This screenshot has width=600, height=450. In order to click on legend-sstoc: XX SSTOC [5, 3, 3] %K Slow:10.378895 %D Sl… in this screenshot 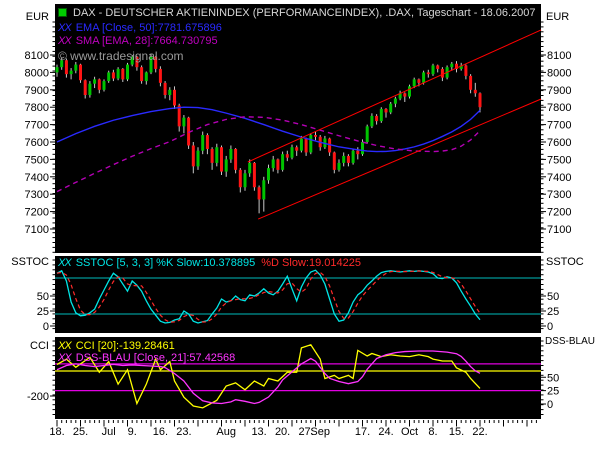, I will do `click(209, 263)`.